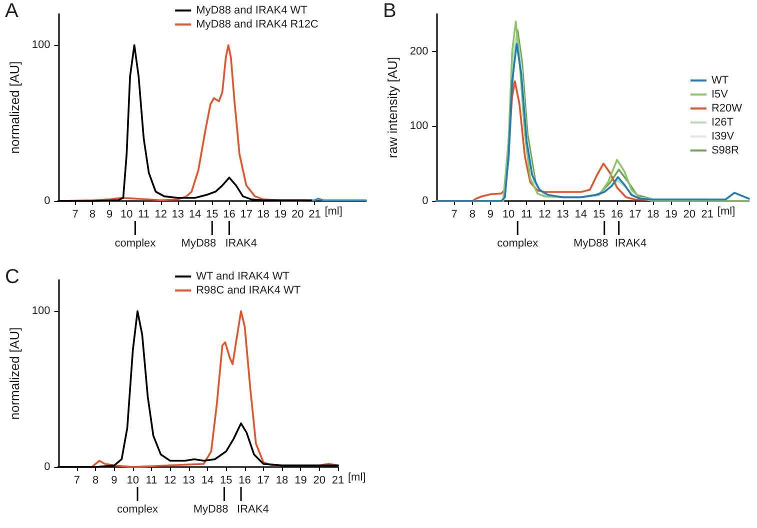  I want to click on y-tick-label: 200, so click(419, 51).